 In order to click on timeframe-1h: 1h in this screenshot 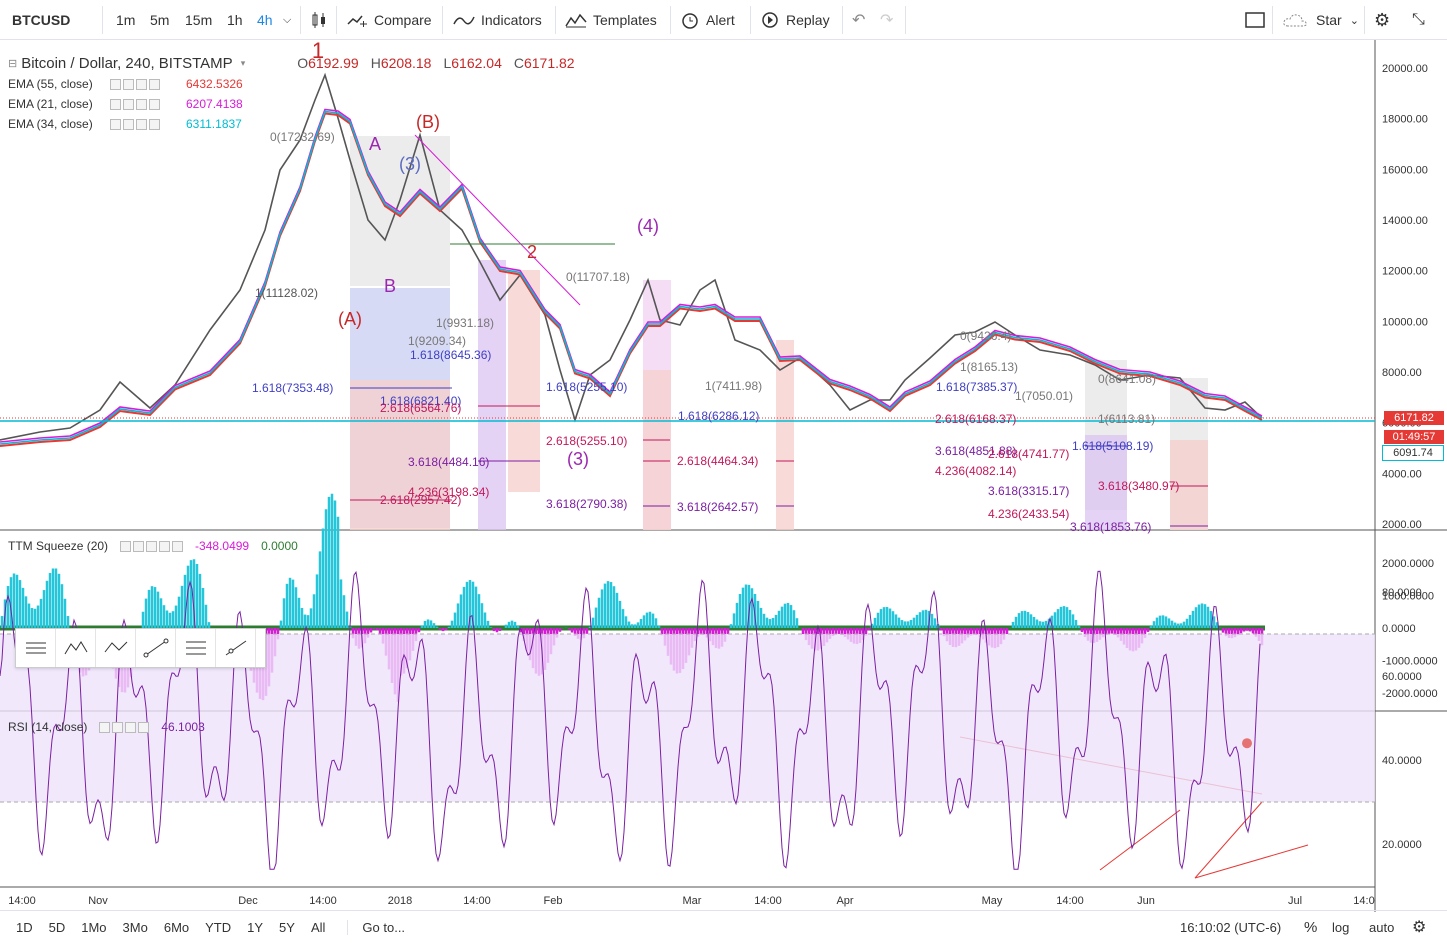, I will do `click(235, 20)`.